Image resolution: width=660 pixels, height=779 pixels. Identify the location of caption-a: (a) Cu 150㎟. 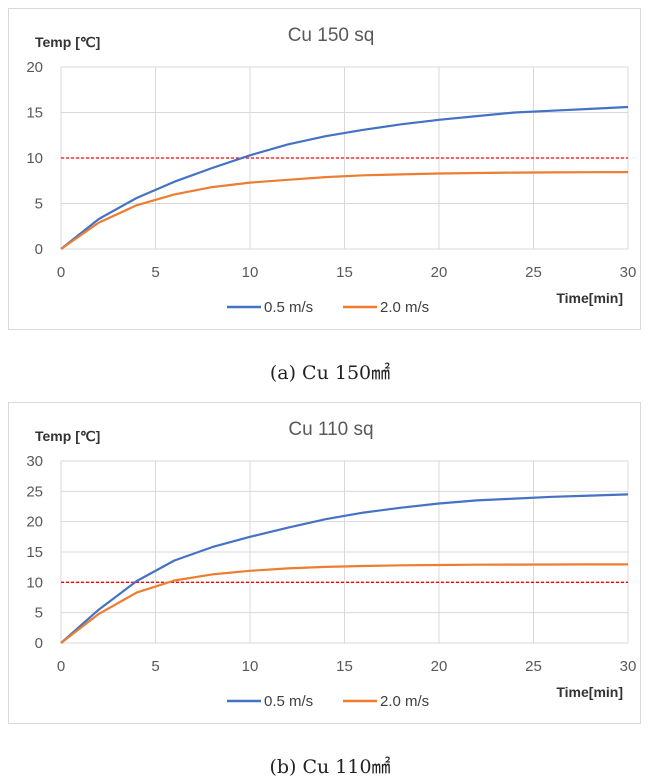
(330, 373).